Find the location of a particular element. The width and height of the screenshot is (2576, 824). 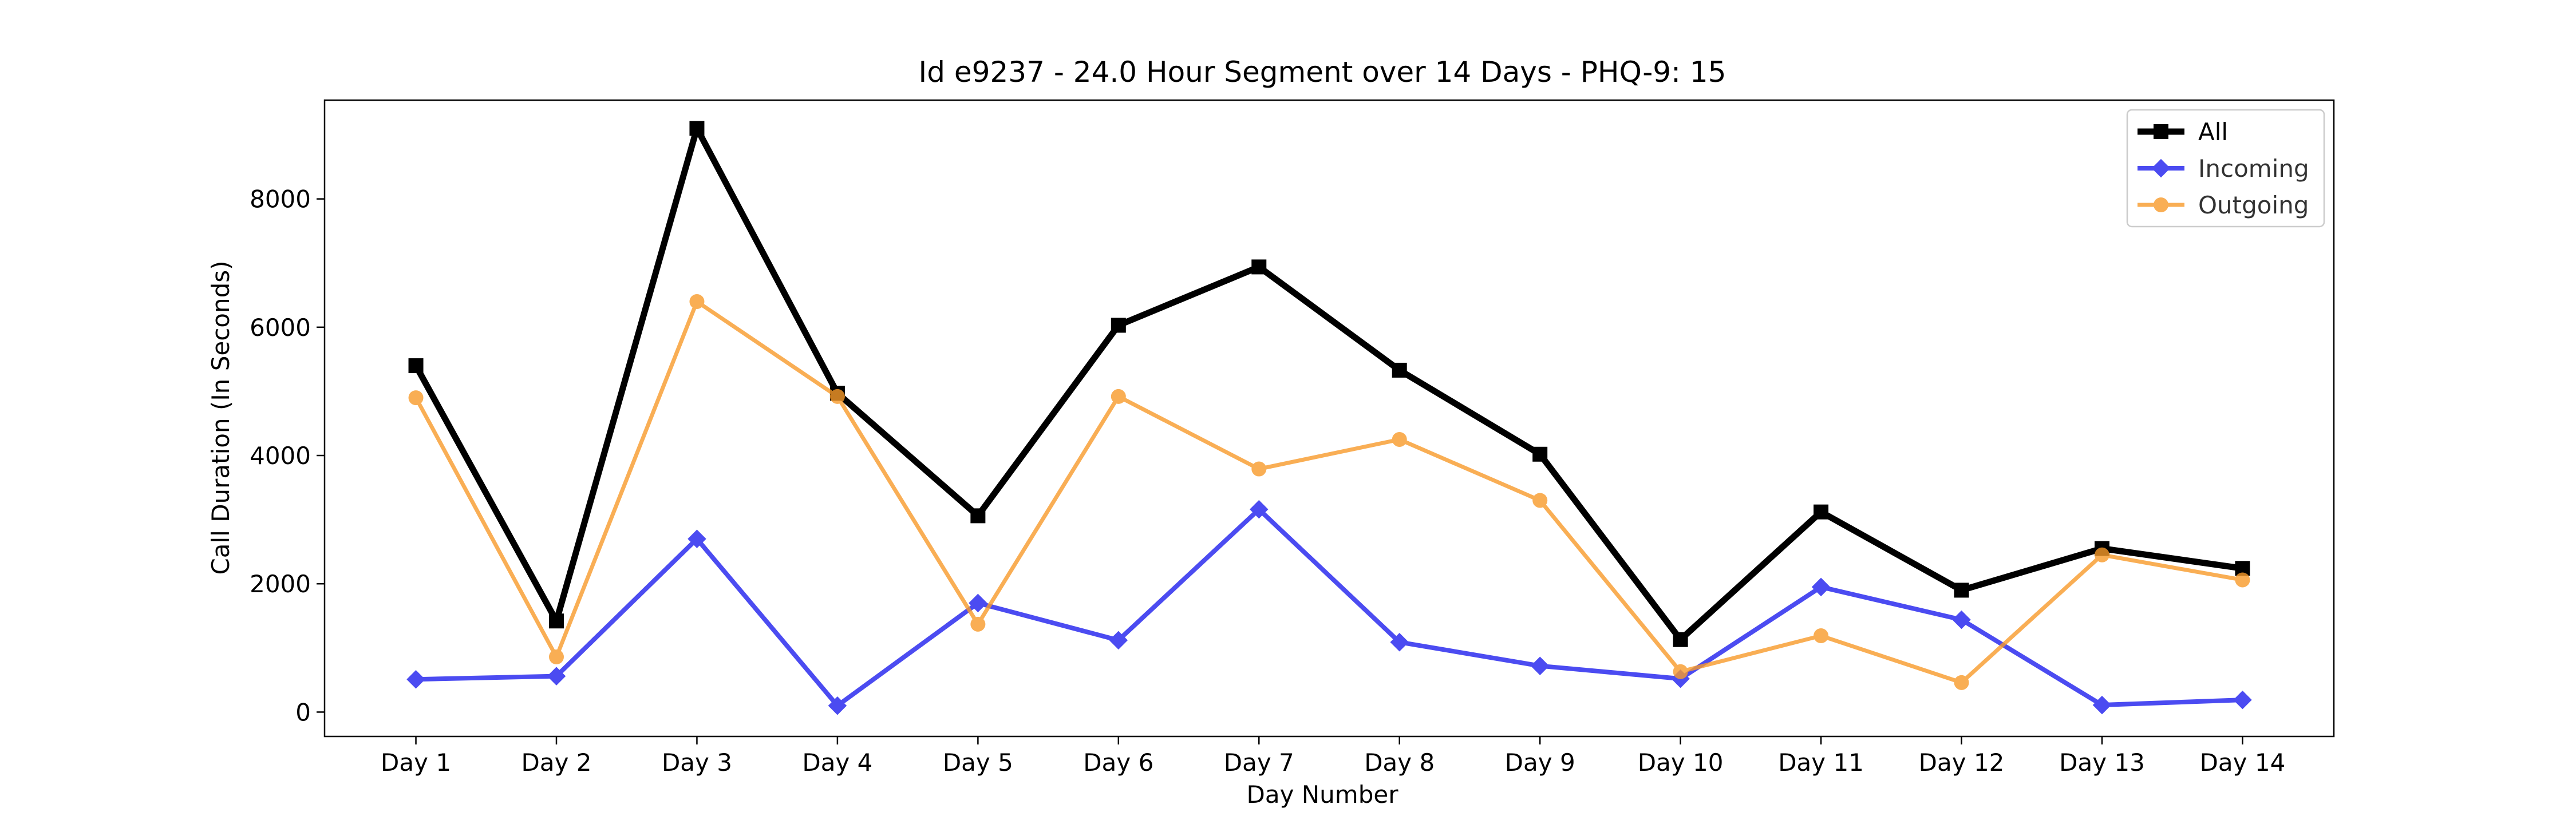

y-tick-label: 6000 is located at coordinates (280, 328).